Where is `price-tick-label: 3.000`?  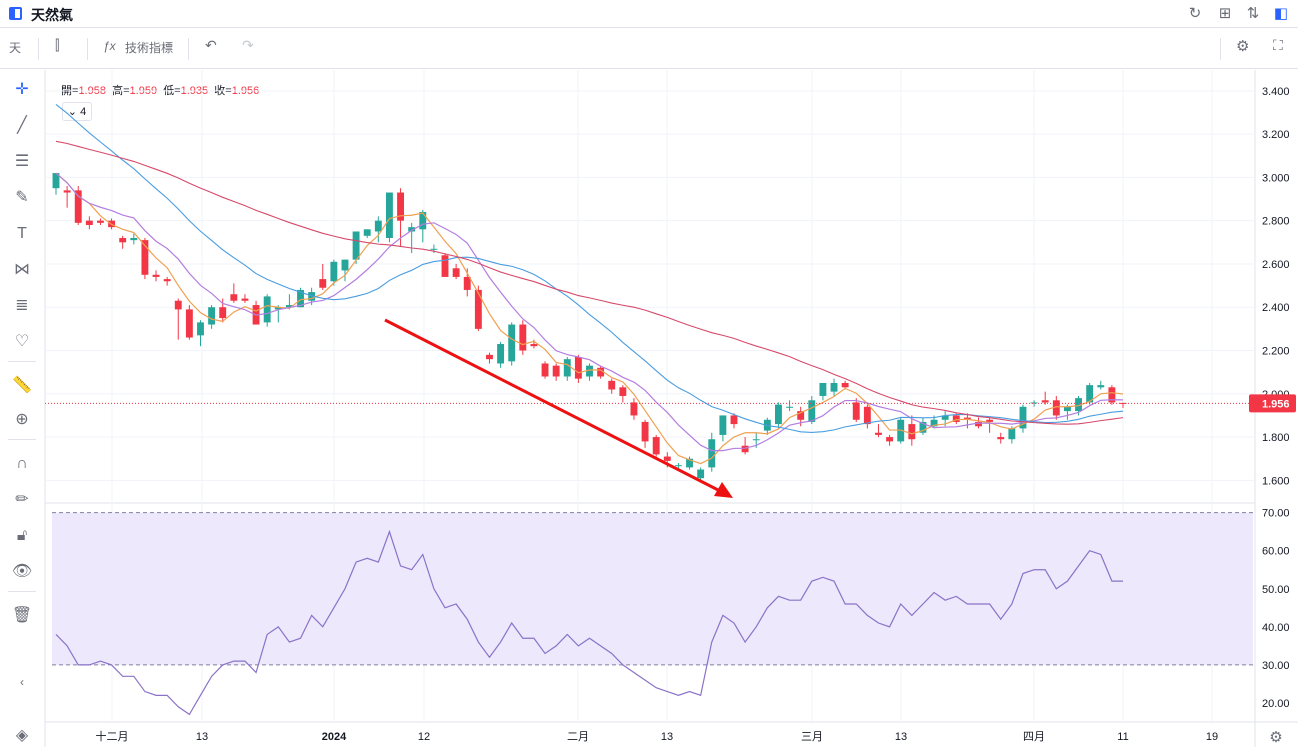
price-tick-label: 3.000 is located at coordinates (1276, 178).